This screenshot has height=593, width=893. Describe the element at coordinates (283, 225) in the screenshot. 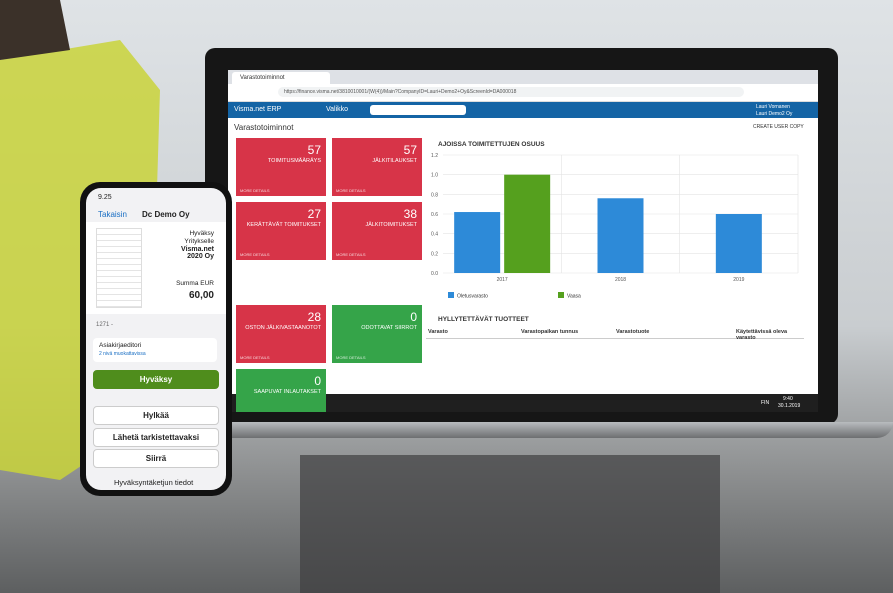

I see `tile-label: KERÄTTÄVÄT TOIMITUKSET` at that location.